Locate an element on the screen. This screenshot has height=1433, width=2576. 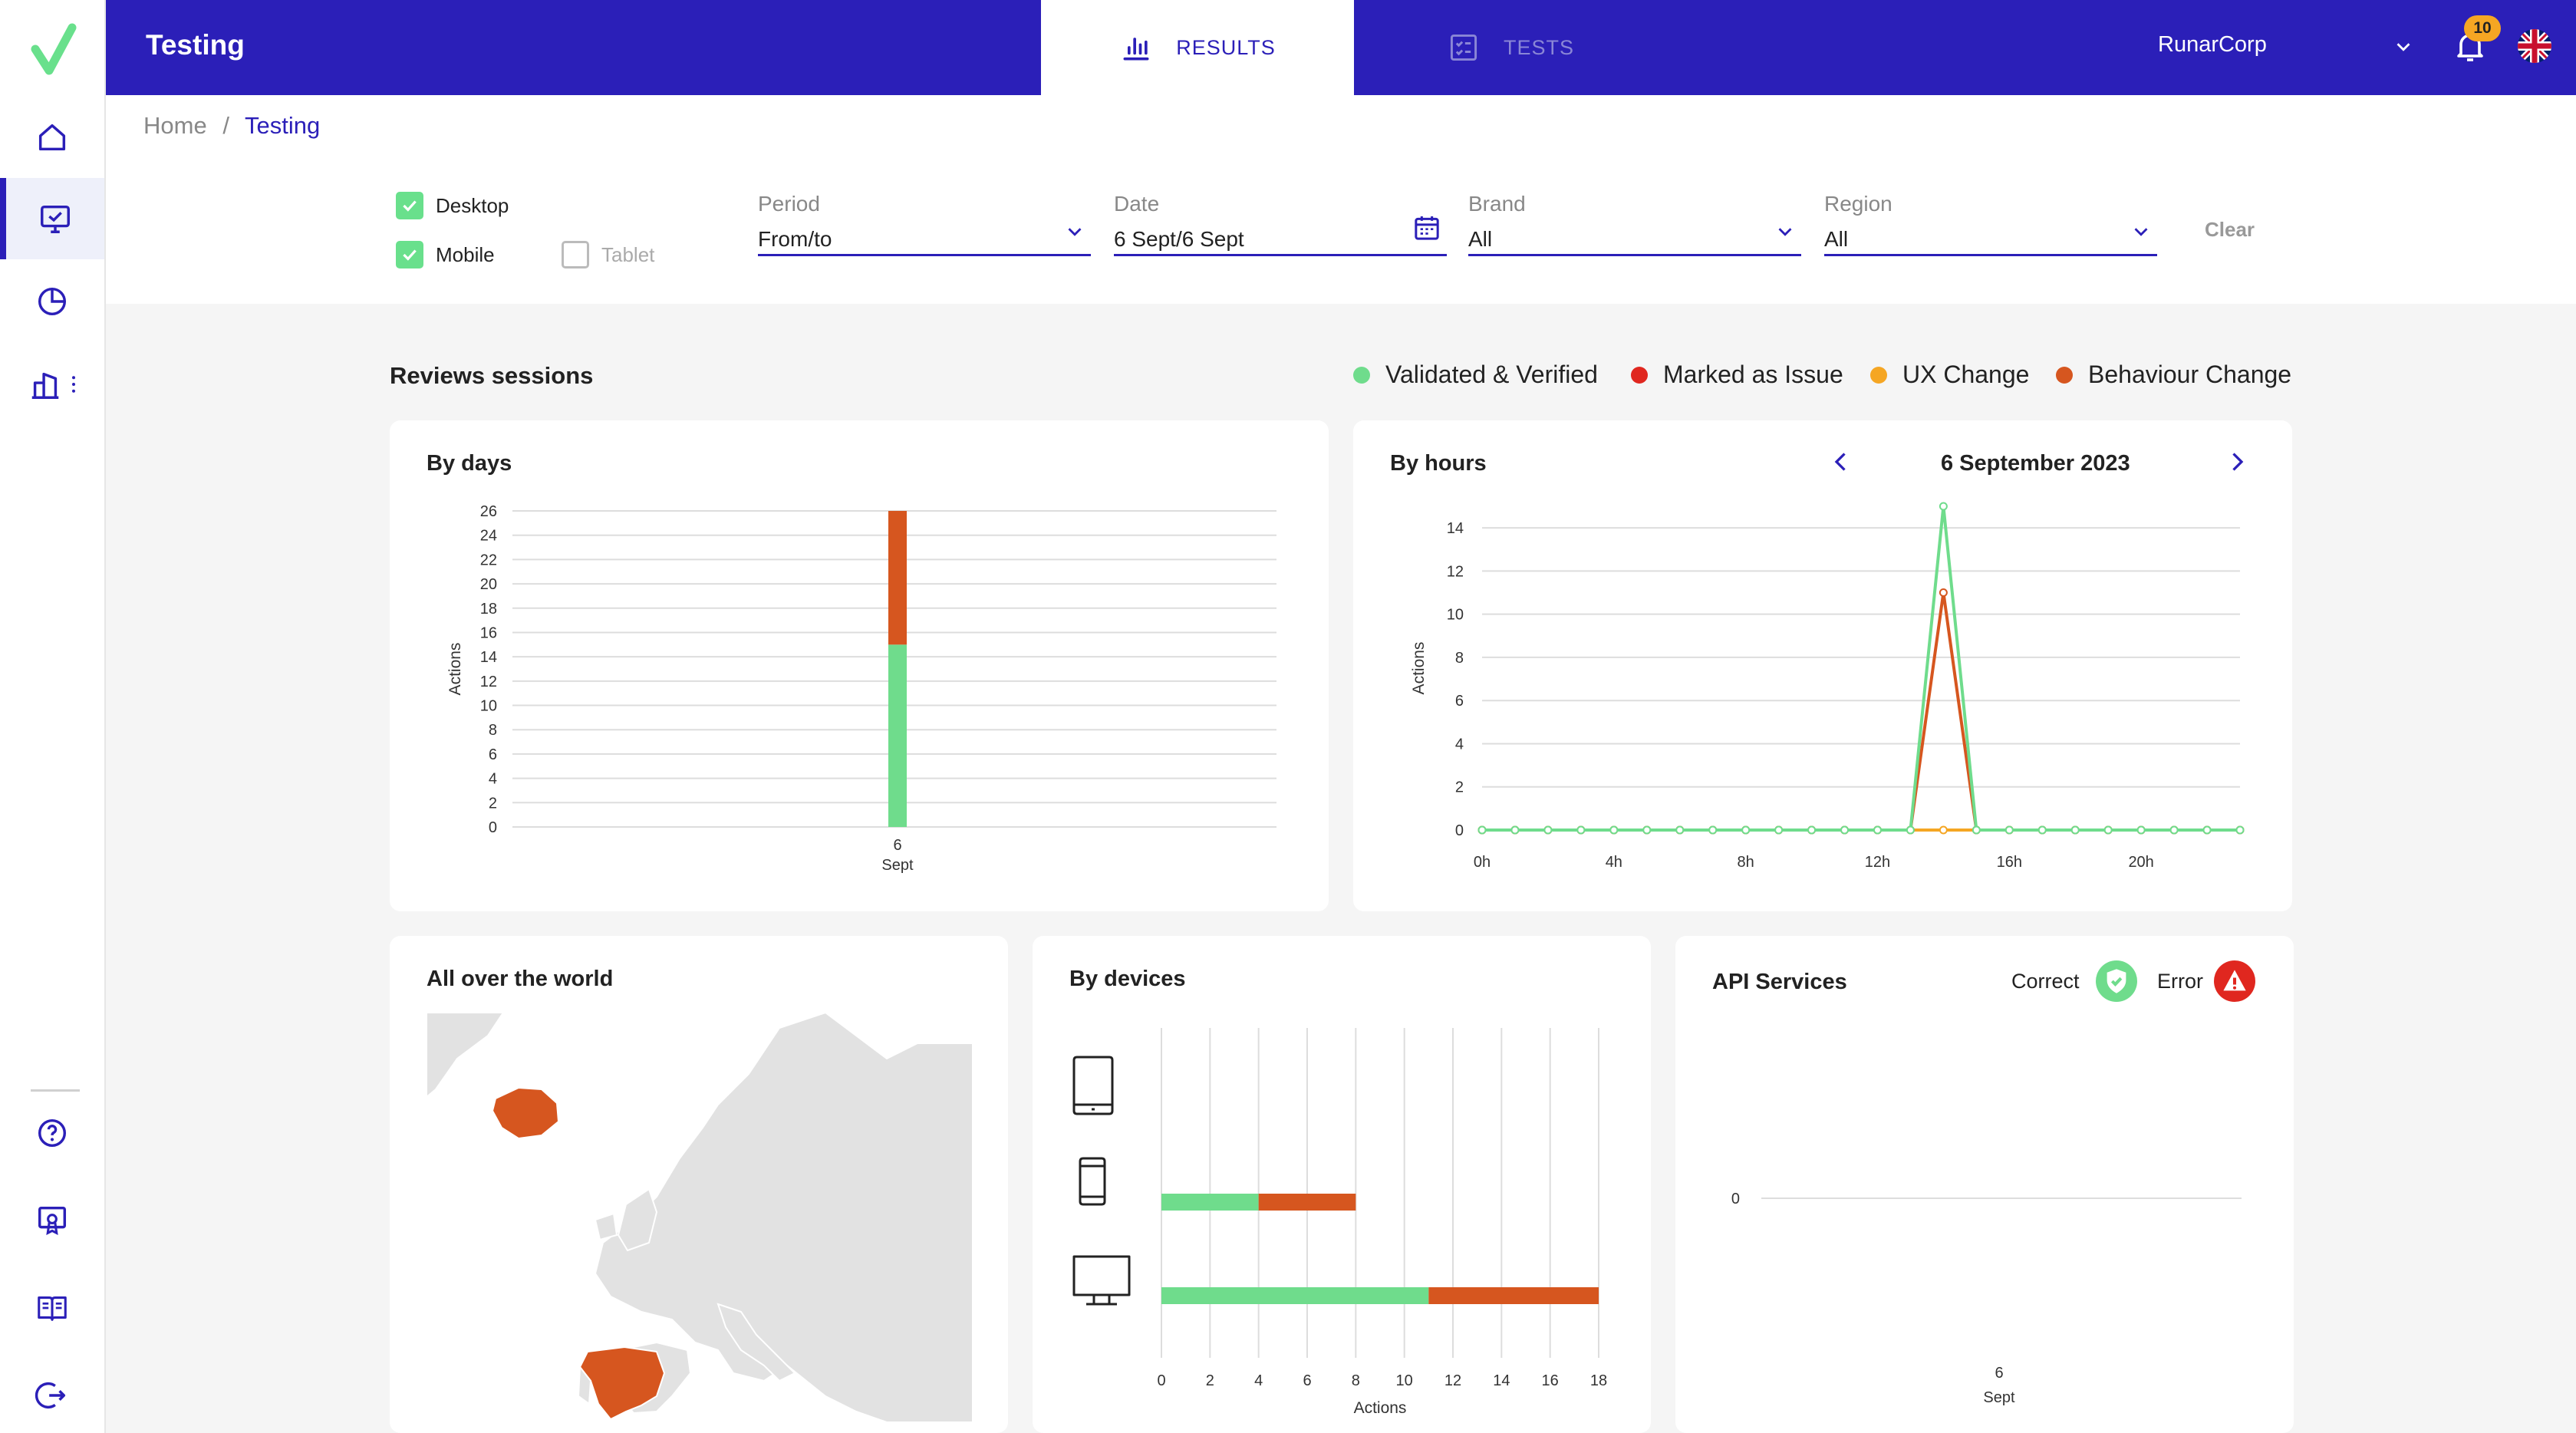
by-devices-chart: 0 2 4 6 8 10 12 14 16 18 Actions is located at coordinates (1339, 1222).